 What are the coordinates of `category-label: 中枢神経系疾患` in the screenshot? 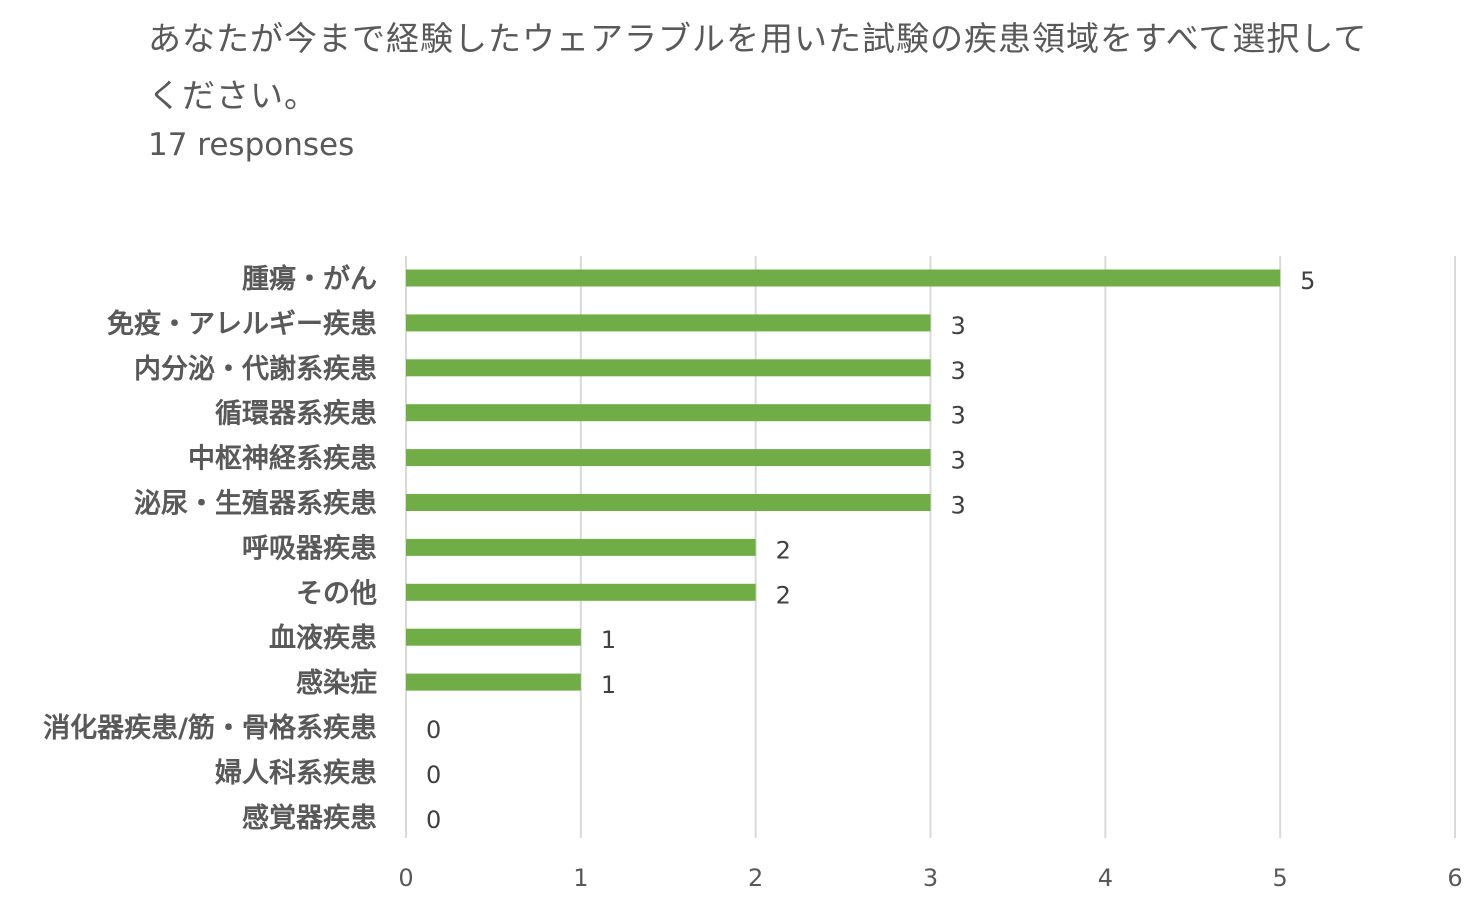 It's located at (282, 459).